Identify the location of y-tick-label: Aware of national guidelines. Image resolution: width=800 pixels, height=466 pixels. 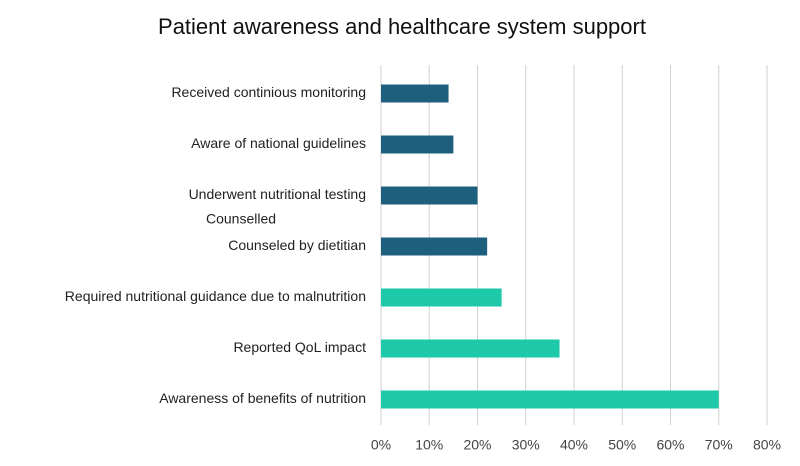
(278, 143).